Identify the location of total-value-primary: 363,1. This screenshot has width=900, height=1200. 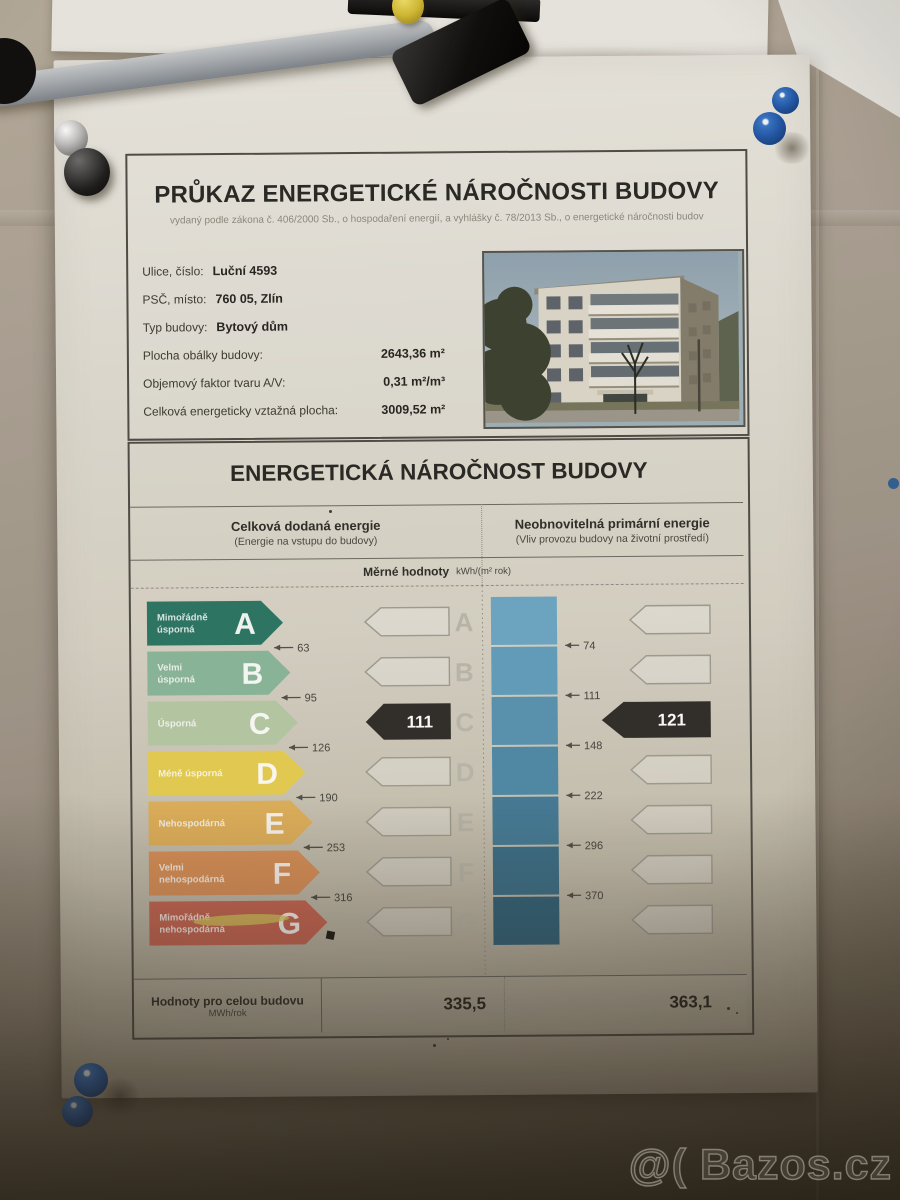
(625, 1002).